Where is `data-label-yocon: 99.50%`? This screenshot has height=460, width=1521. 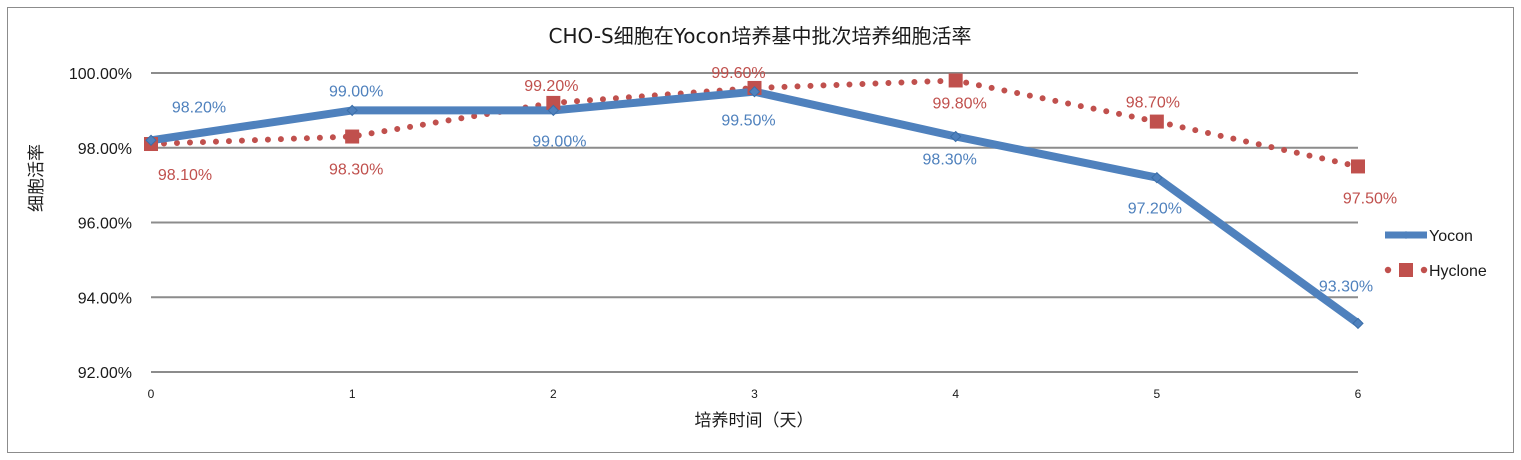
data-label-yocon: 99.50% is located at coordinates (748, 121).